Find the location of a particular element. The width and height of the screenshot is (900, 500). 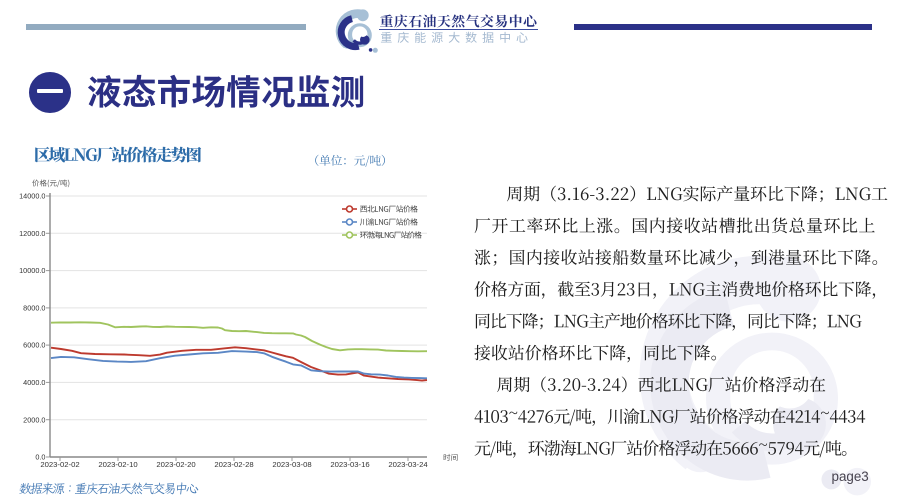

svg-text: 2023-03-08 is located at coordinates (291, 464).